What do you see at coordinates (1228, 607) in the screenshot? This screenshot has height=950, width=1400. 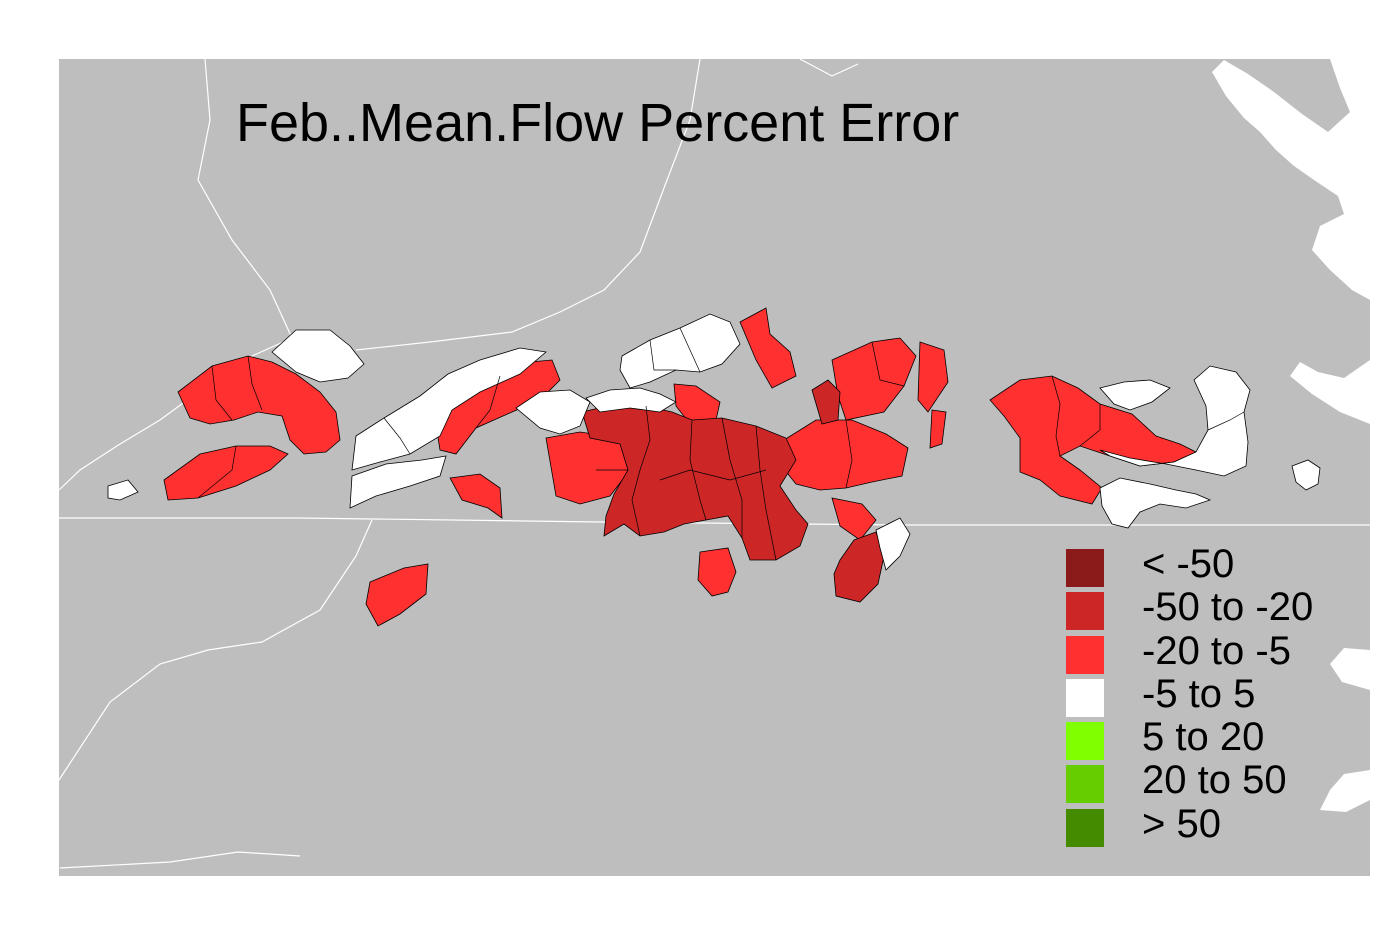 I see `legend-label: -50 to -20` at bounding box center [1228, 607].